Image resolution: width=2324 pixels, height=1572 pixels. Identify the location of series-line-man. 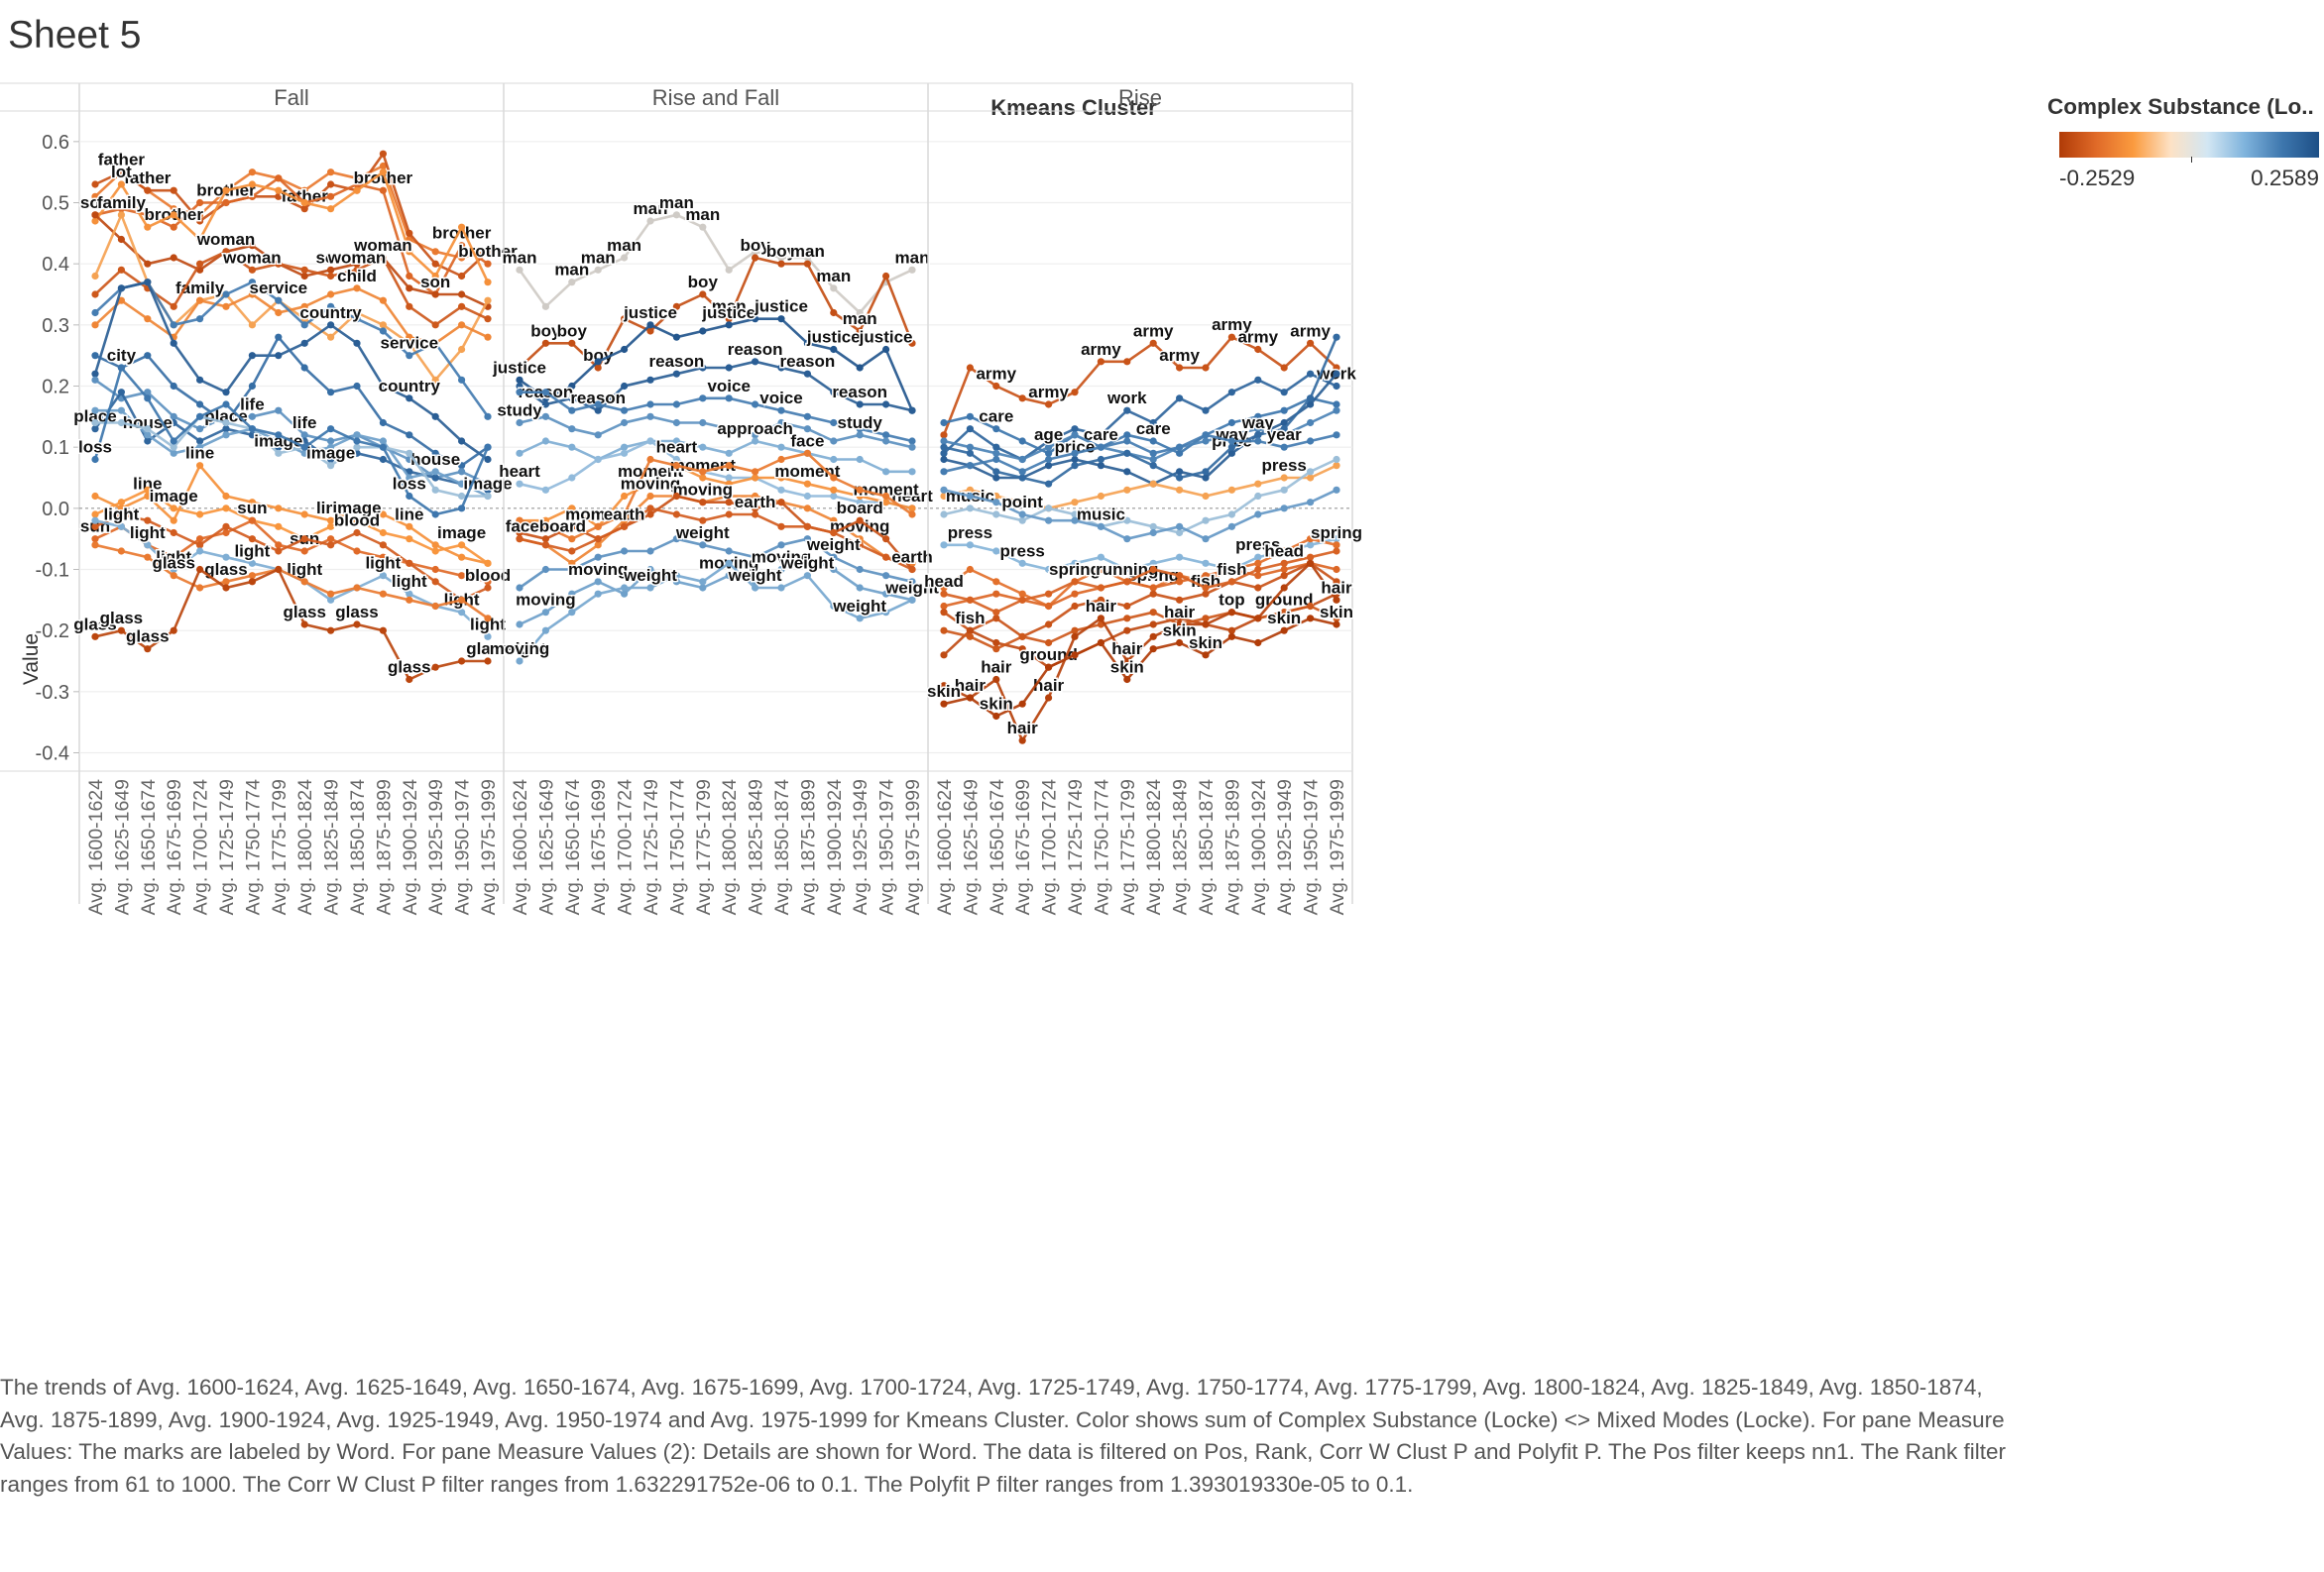
(715, 264).